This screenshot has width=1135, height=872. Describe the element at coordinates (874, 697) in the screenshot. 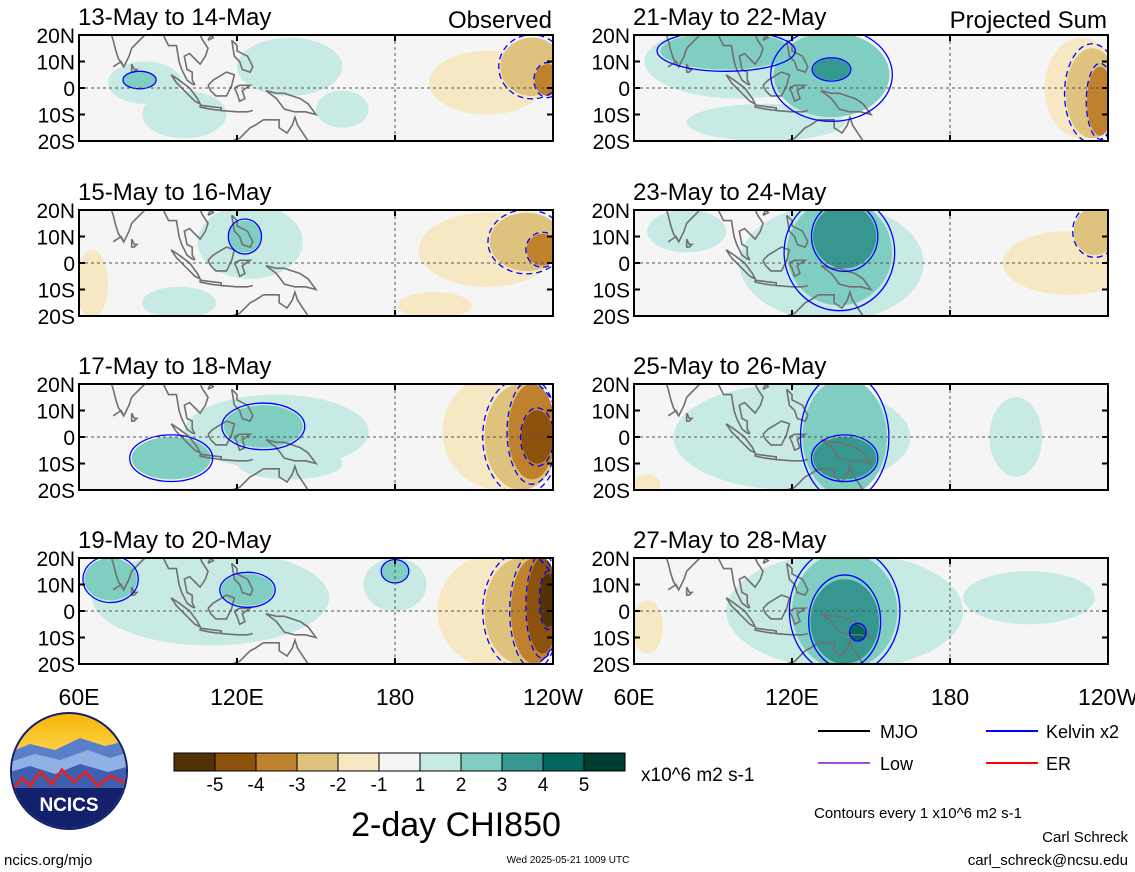

I see `x-axis-right: 60E 120E 180 120W` at that location.